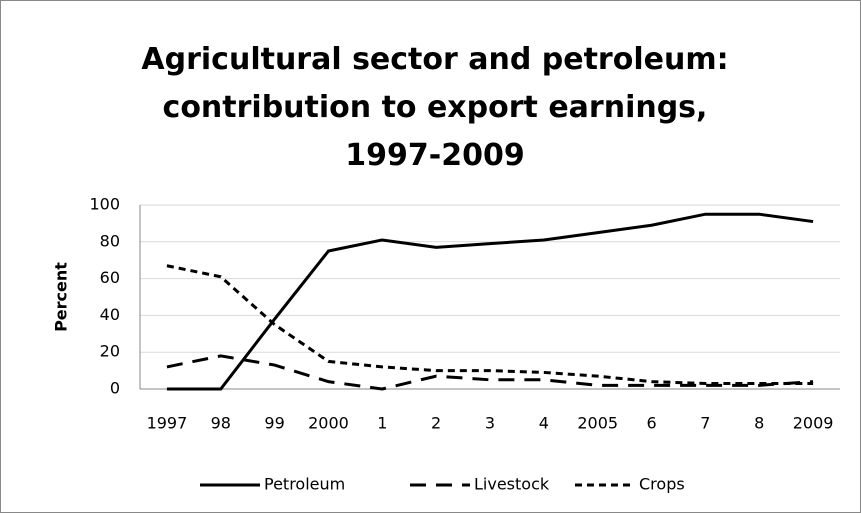 This screenshot has height=513, width=861. I want to click on y-tick-label: 20, so click(110, 351).